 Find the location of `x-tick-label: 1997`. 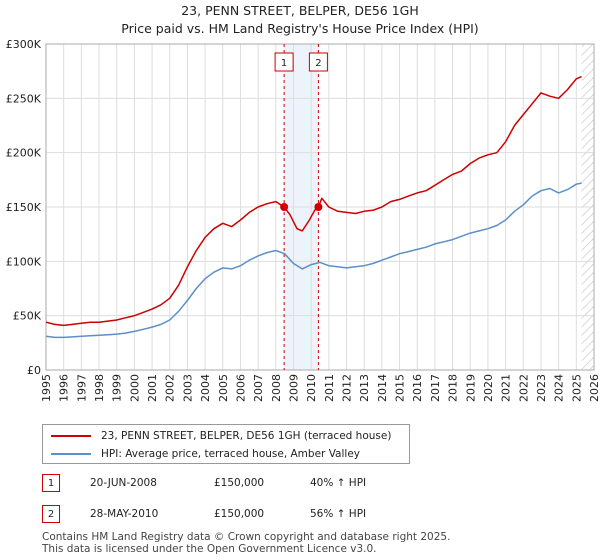

x-tick-label: 1997 is located at coordinates (81, 388).